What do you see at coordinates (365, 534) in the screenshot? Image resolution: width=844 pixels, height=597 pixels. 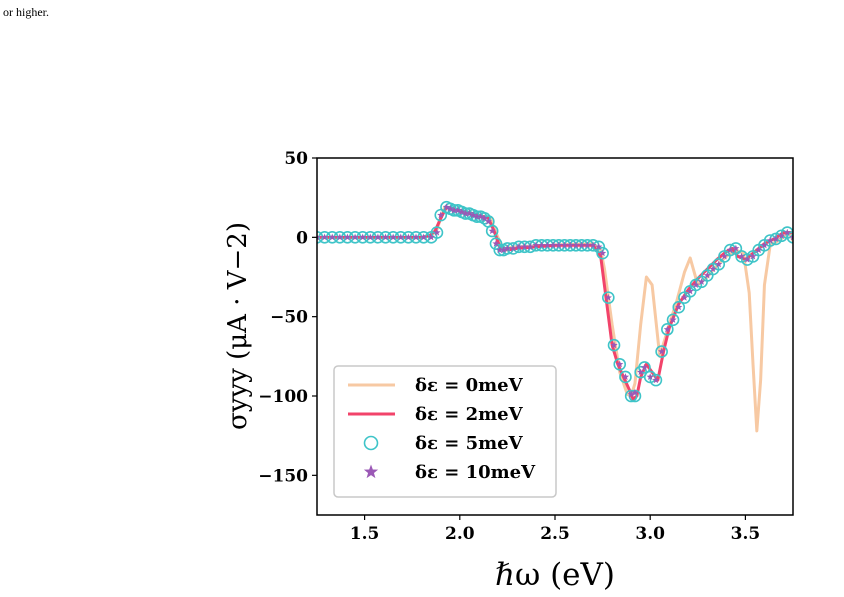 I see `x-tick-label: 1.5` at bounding box center [365, 534].